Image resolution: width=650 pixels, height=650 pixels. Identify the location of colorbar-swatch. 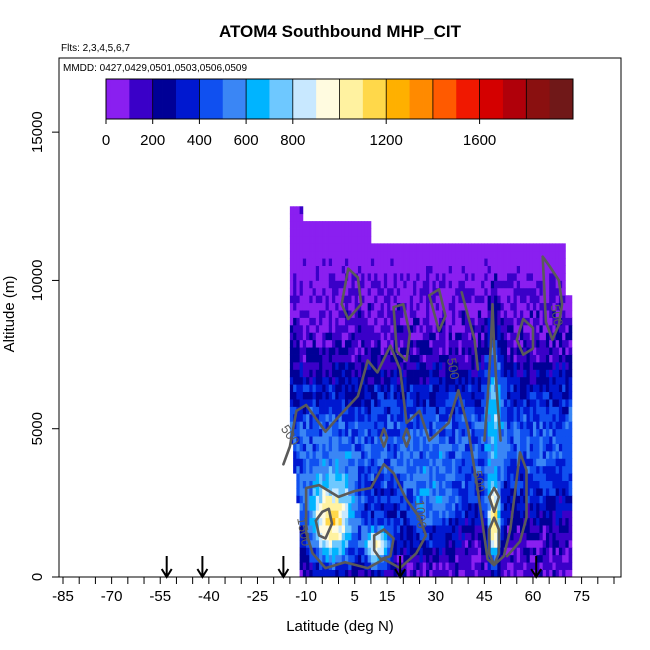
(174, 99).